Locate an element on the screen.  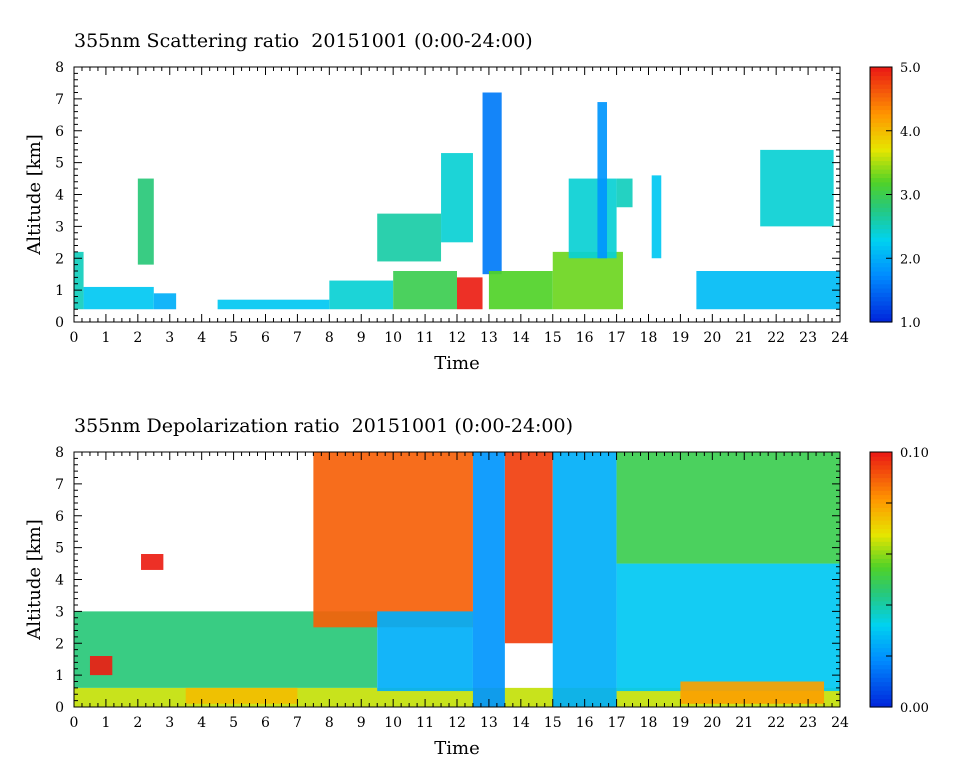
x-tick-label: 18 is located at coordinates (649, 723).